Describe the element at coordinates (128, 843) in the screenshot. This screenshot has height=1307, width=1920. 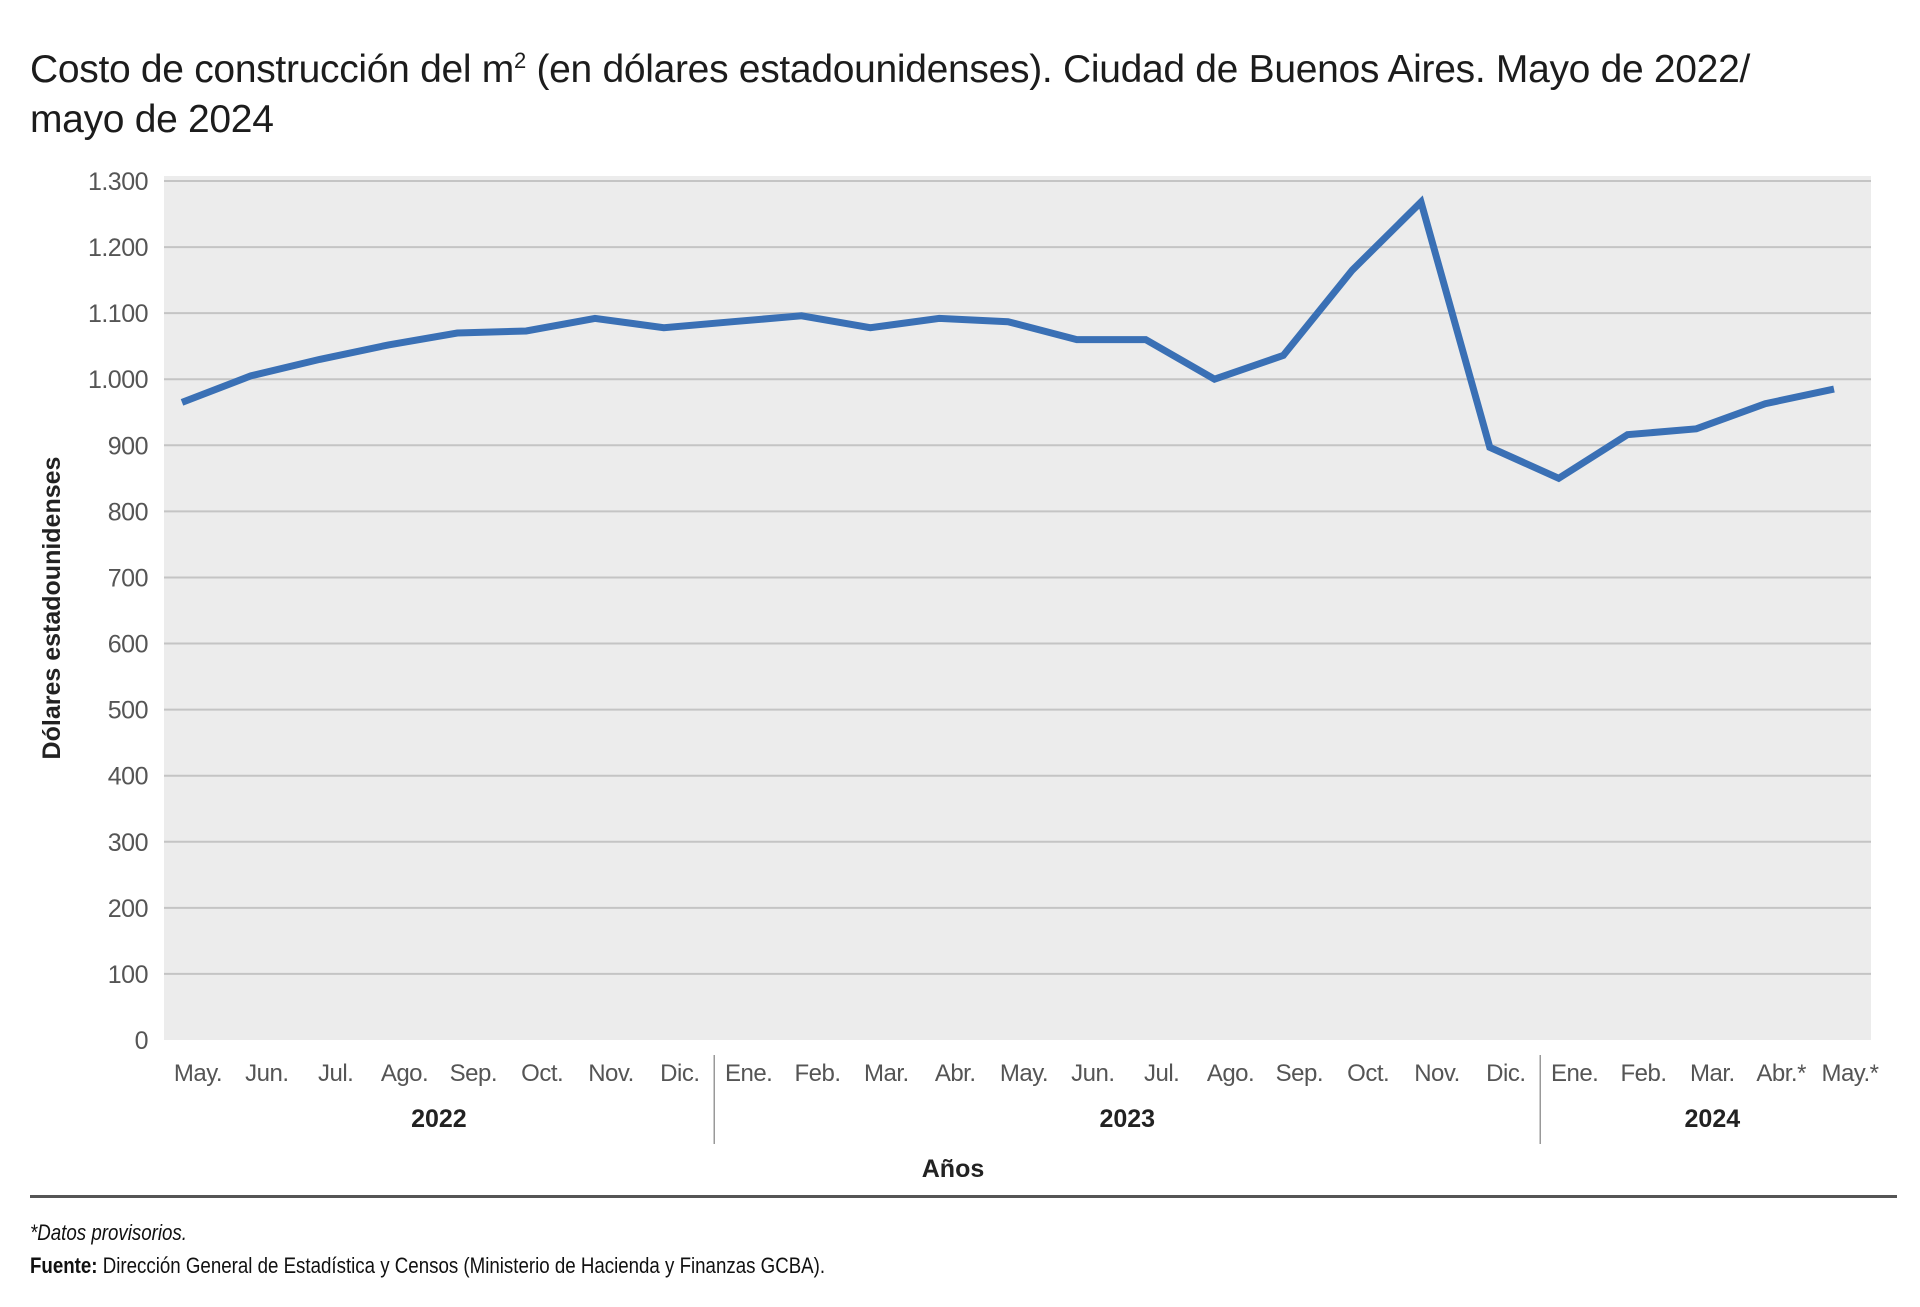
I see `y-tick-label: 300` at that location.